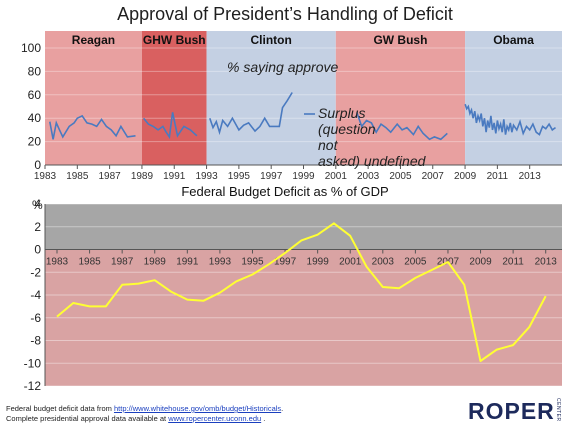  What do you see at coordinates (60, 408) in the screenshot?
I see `footer-text-1: Federal budget deficit data from` at bounding box center [60, 408].